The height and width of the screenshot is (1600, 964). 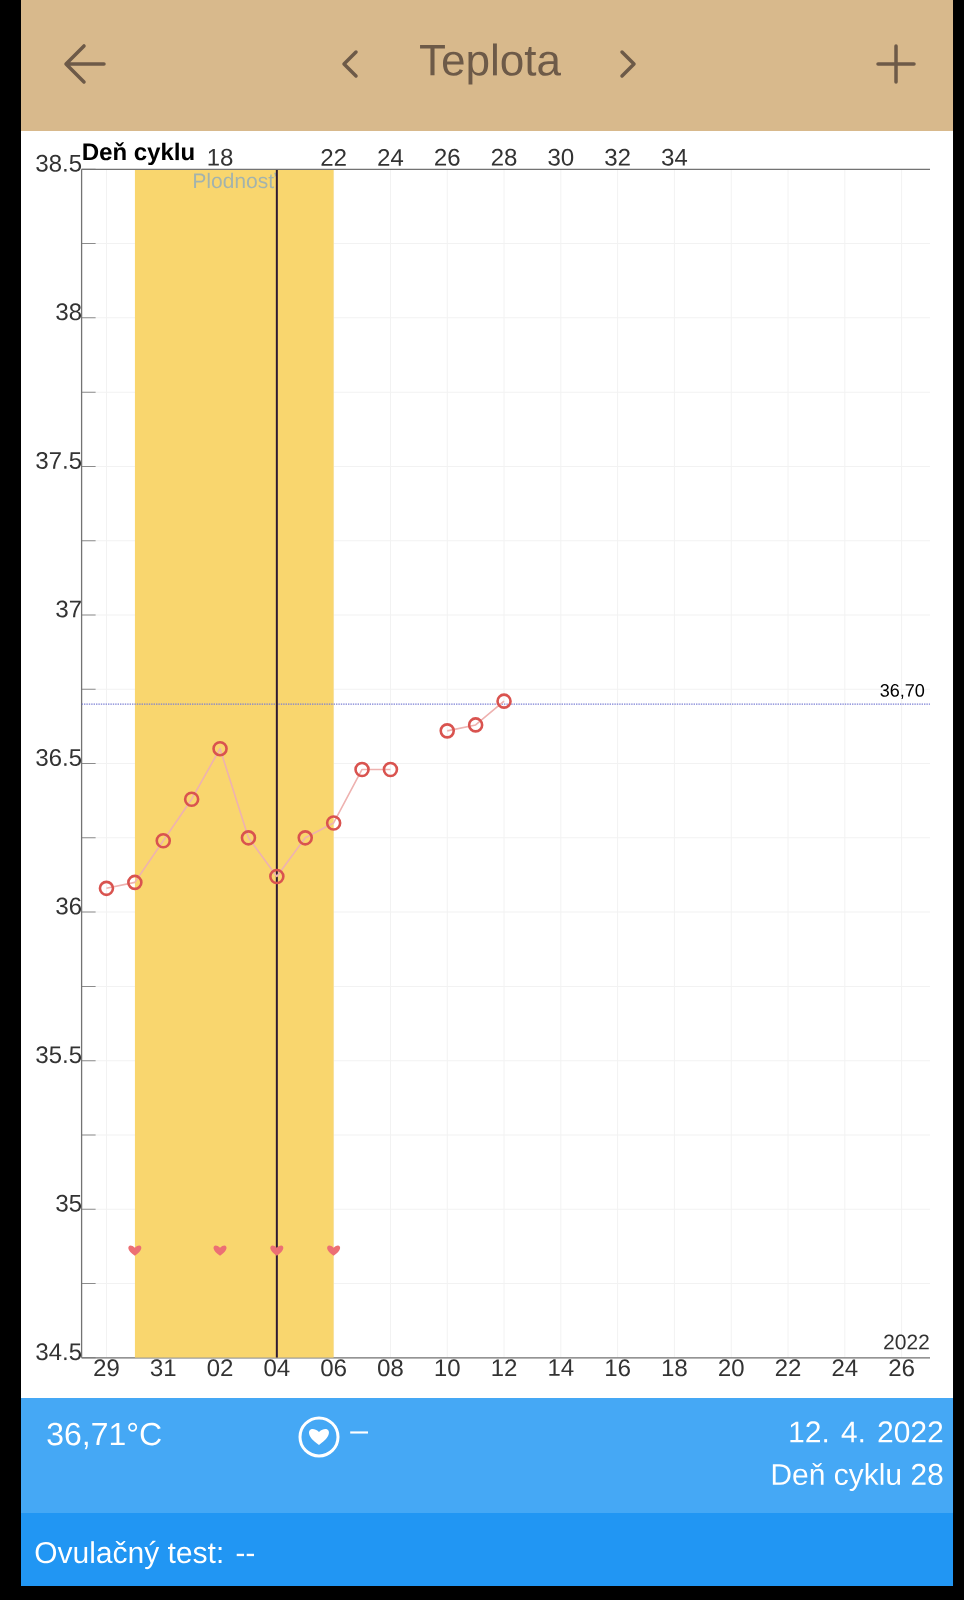 What do you see at coordinates (106, 1368) in the screenshot?
I see `x-tick-label: 29` at bounding box center [106, 1368].